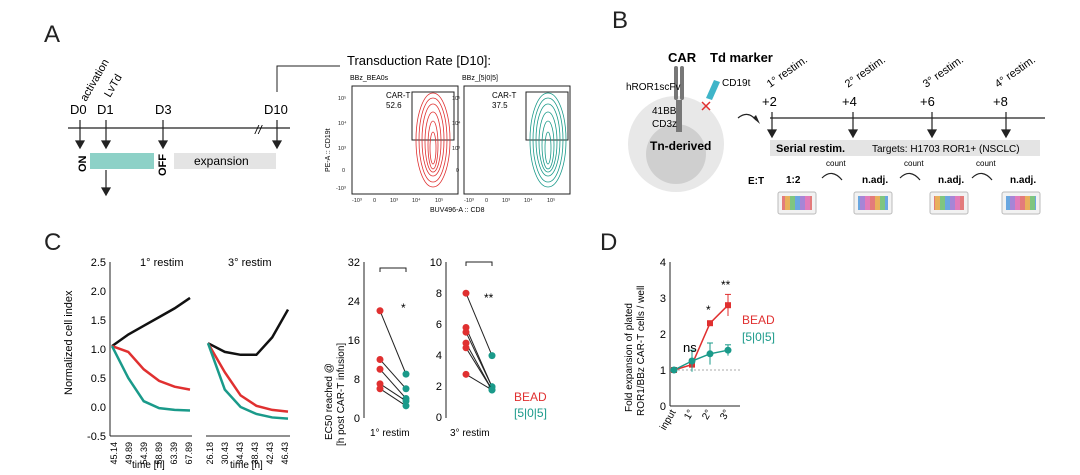  I want to click on svg-text: 2°, so click(707, 415).